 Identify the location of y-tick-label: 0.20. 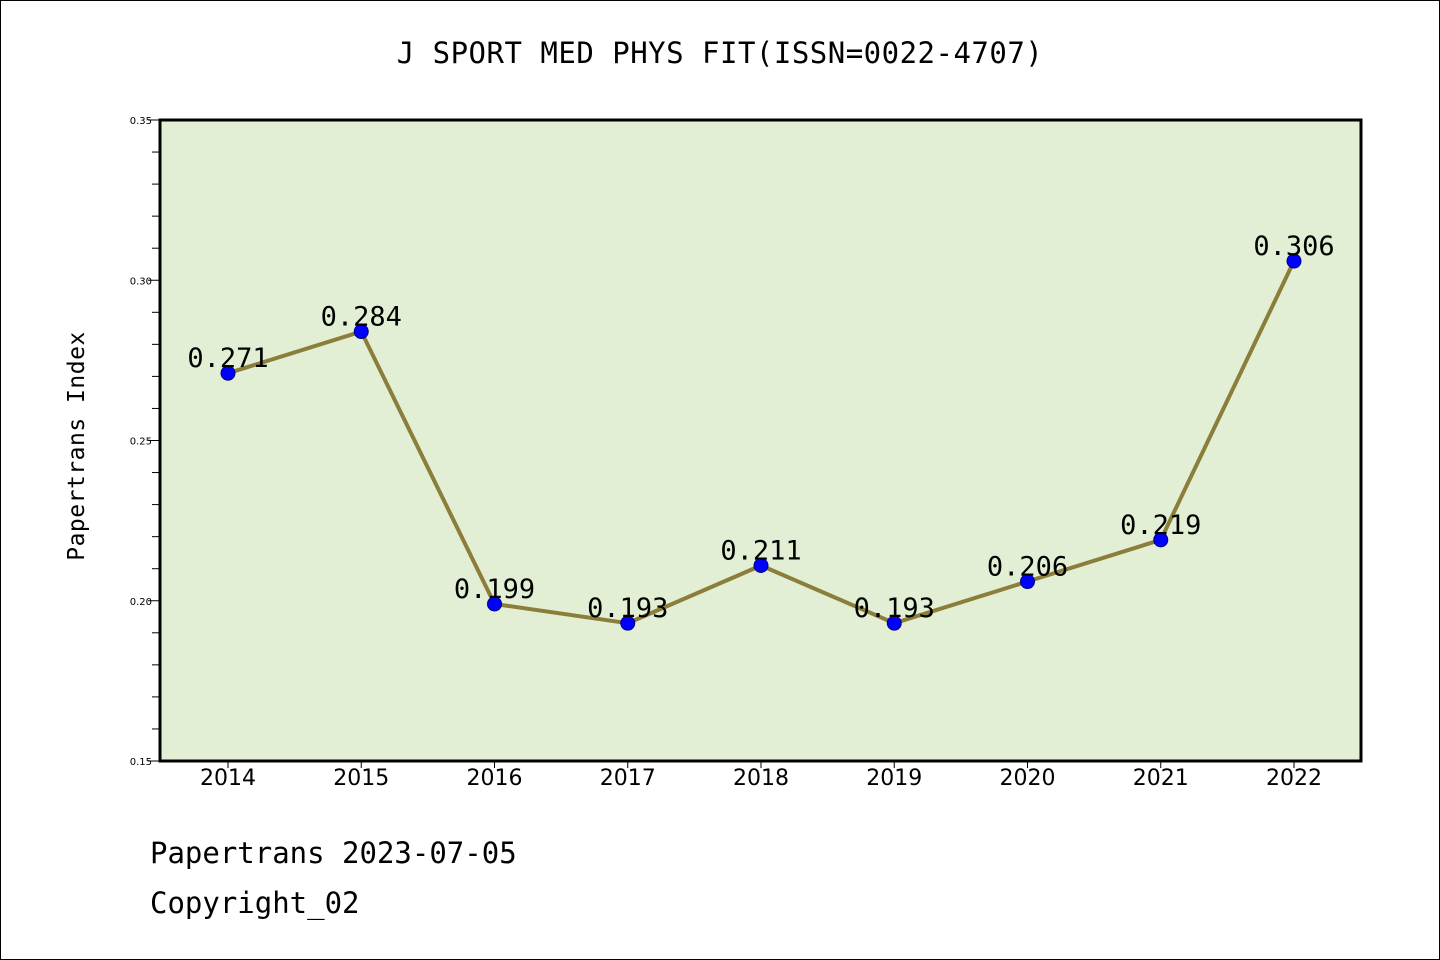
(141, 602).